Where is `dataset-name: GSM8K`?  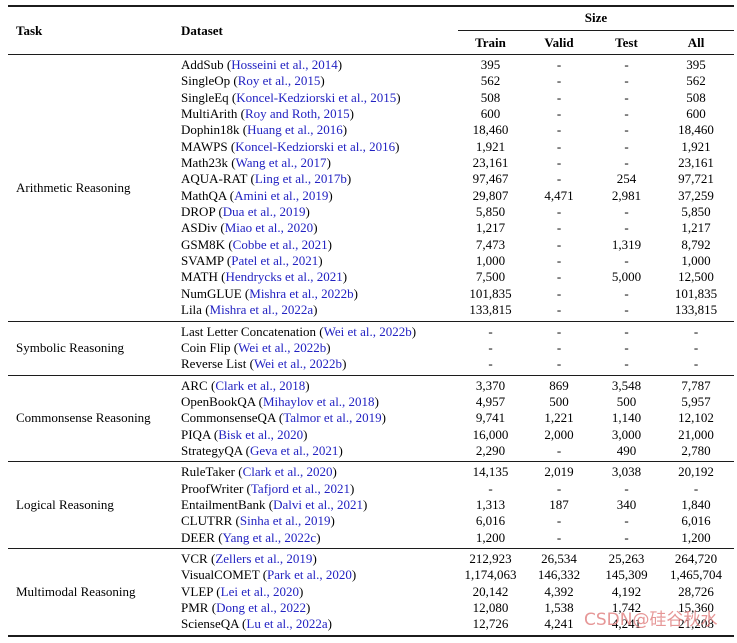 dataset-name: GSM8K is located at coordinates (203, 244).